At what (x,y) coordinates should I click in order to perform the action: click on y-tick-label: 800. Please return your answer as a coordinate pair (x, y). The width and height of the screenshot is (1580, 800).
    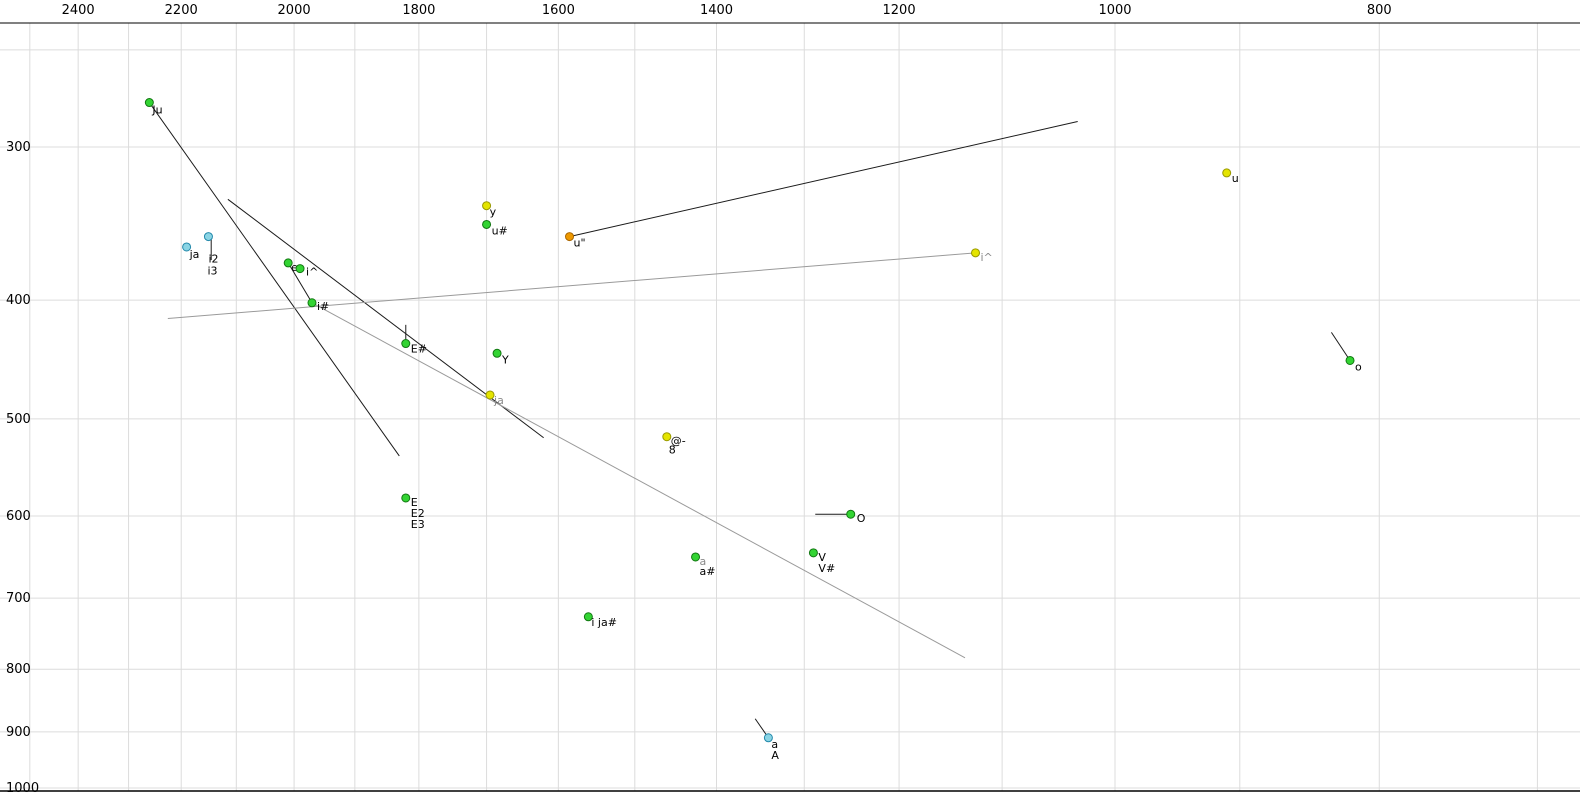
    Looking at the image, I should click on (18, 669).